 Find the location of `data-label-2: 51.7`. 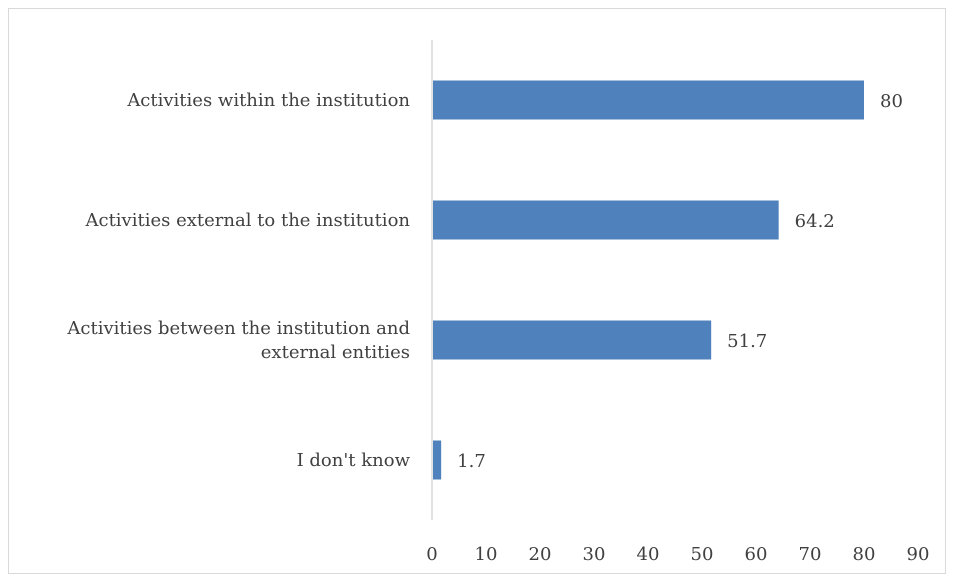

data-label-2: 51.7 is located at coordinates (747, 341).